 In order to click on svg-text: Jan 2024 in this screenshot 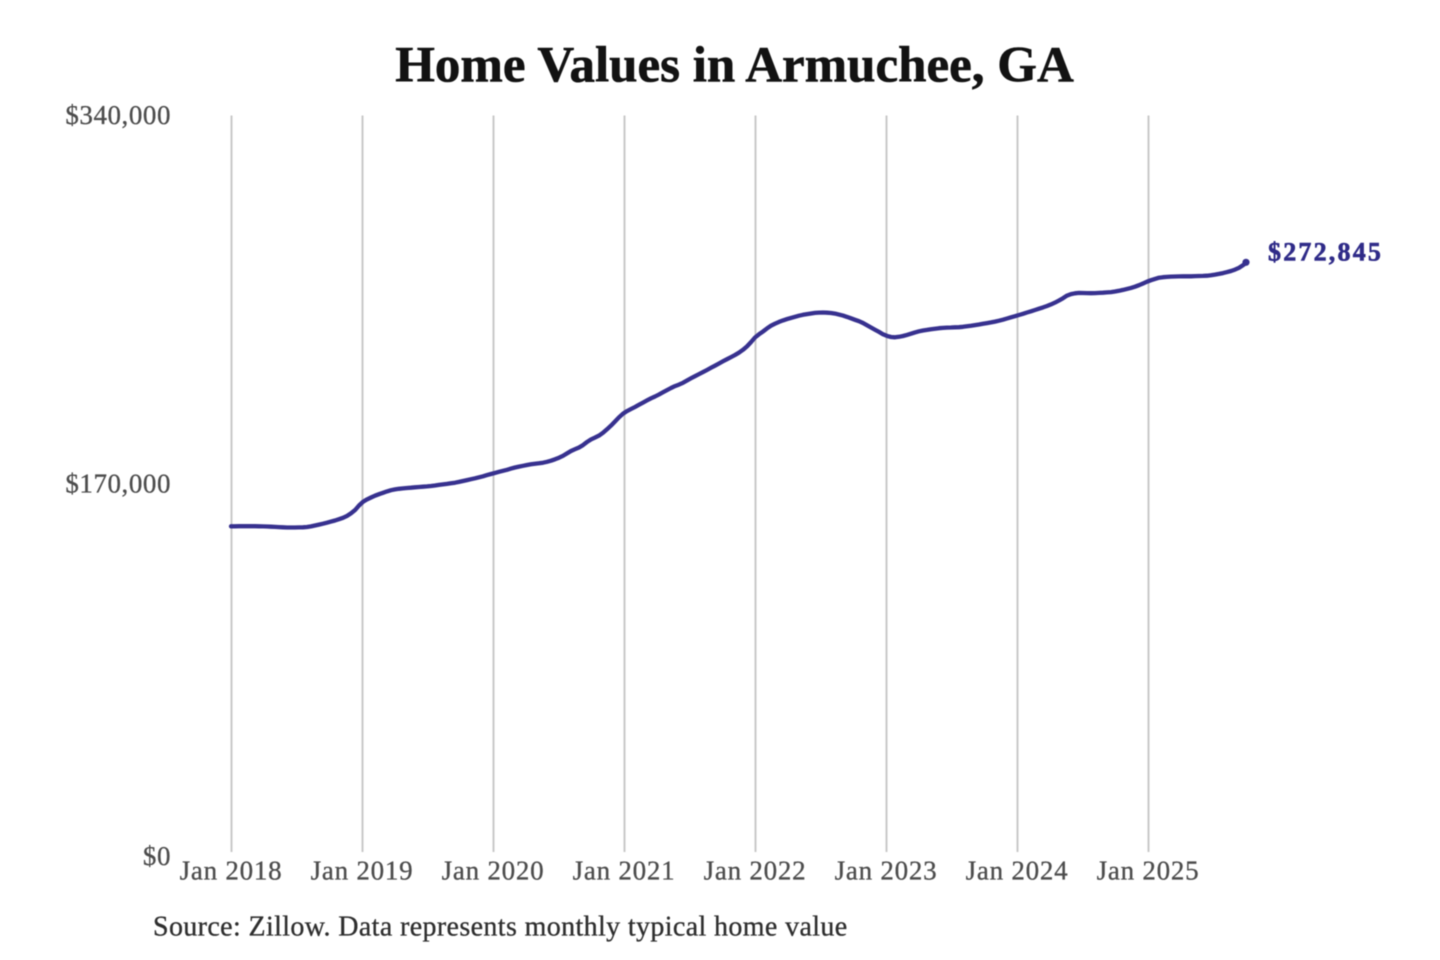, I will do `click(1017, 871)`.